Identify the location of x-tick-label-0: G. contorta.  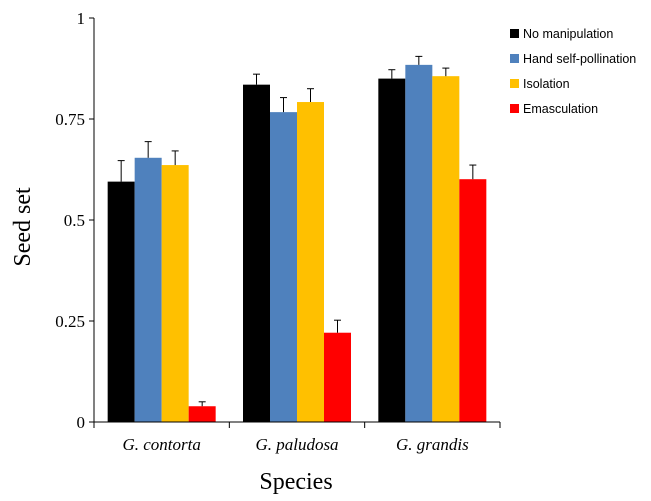
(161, 444).